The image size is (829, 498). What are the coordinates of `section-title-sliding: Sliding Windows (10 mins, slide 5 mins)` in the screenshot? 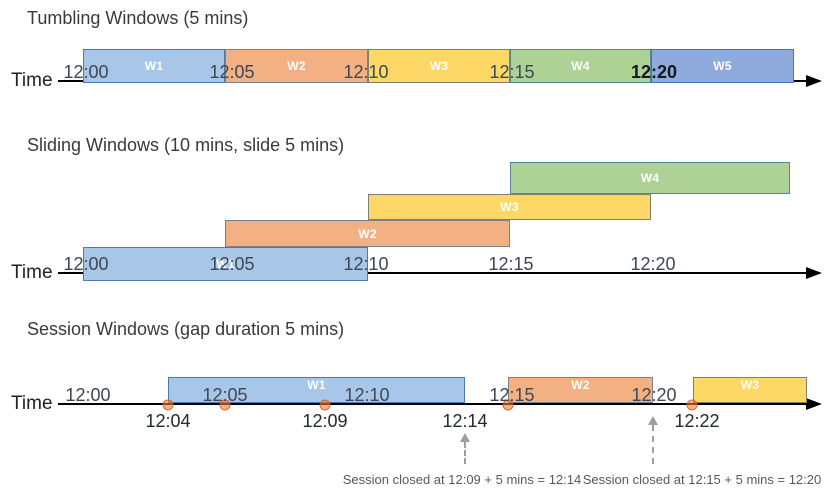 It's located at (186, 145).